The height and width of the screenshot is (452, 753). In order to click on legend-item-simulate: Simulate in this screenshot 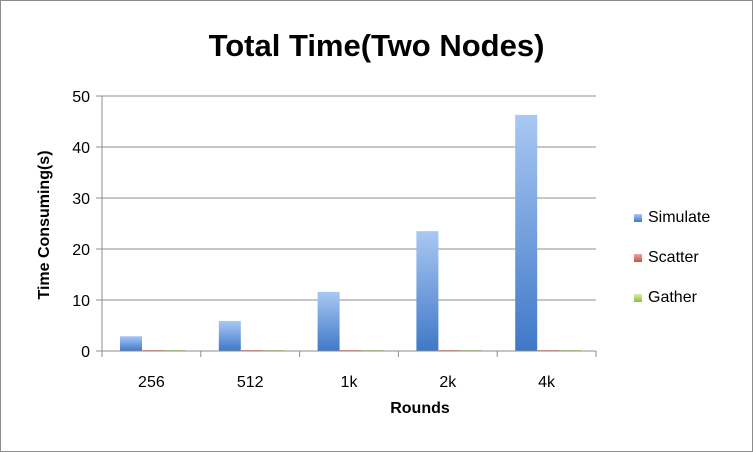, I will do `click(672, 218)`.